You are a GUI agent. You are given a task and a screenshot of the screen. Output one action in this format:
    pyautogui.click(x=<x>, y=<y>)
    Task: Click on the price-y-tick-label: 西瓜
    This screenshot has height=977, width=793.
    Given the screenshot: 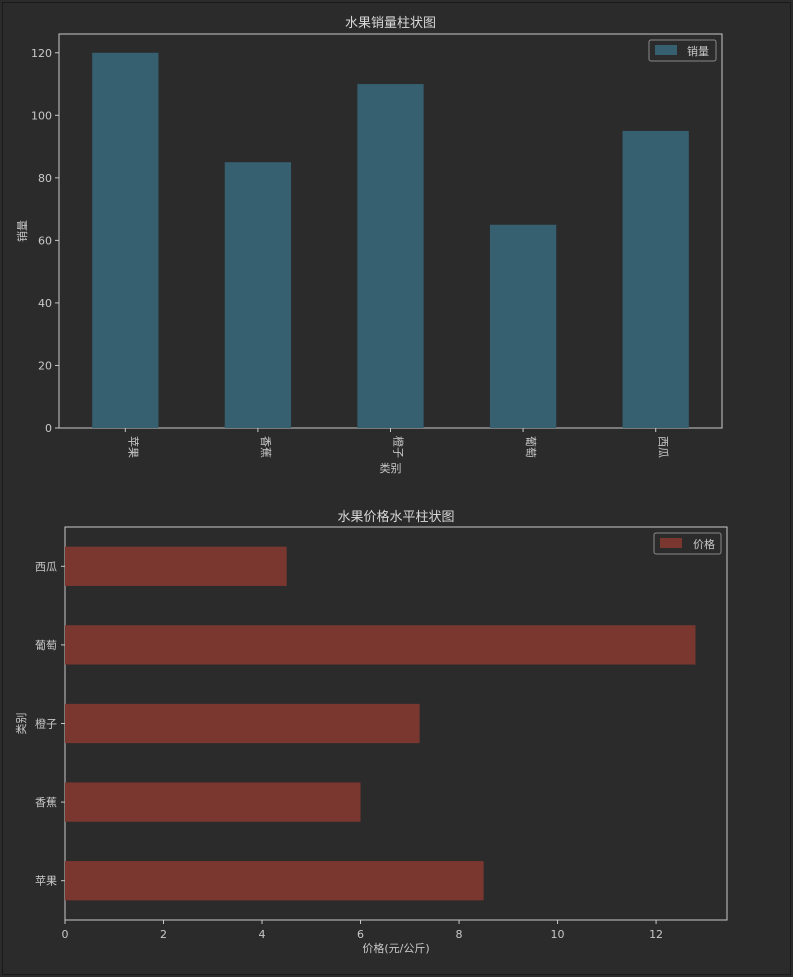 What is the action you would take?
    pyautogui.click(x=46, y=566)
    